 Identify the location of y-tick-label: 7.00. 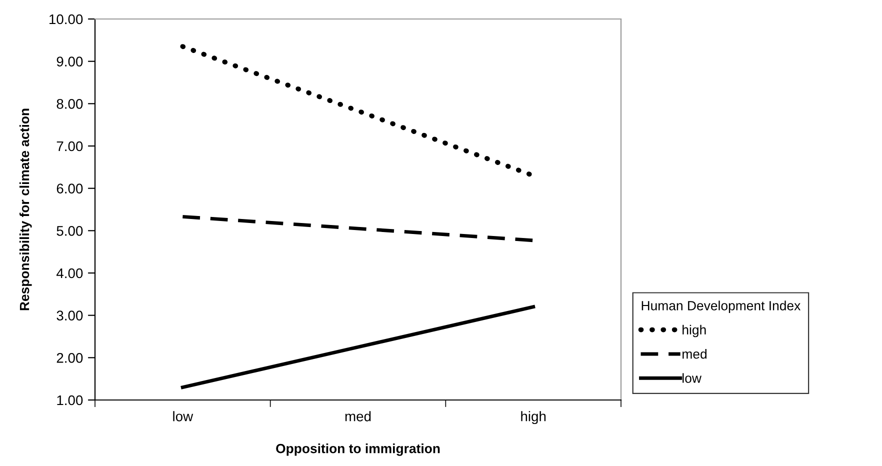
(69, 146).